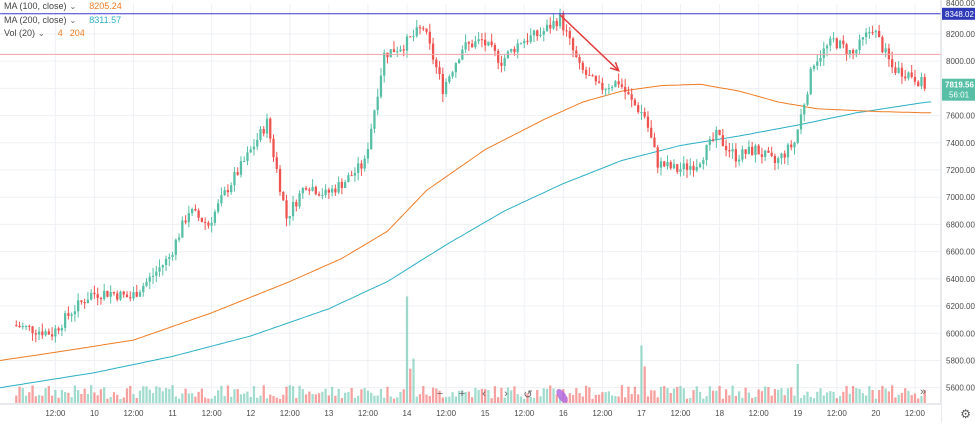 The height and width of the screenshot is (428, 975). I want to click on zoom-out-button: −, so click(440, 394).